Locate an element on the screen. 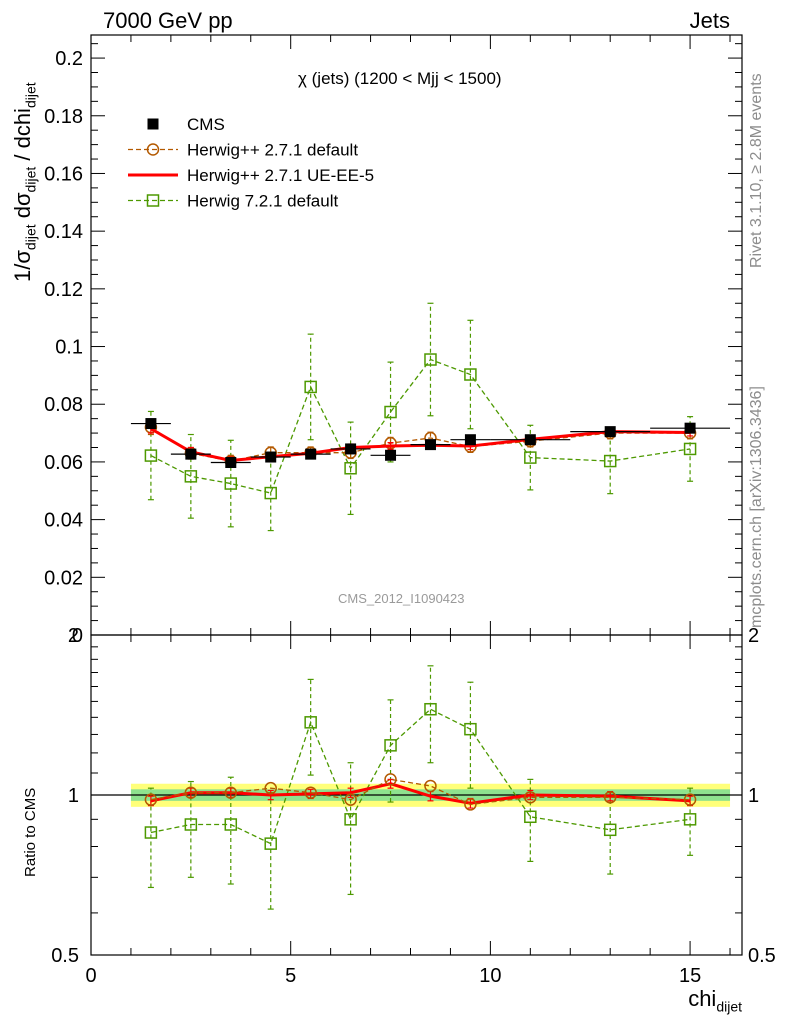  x-tick-label: 10 is located at coordinates (490, 976).